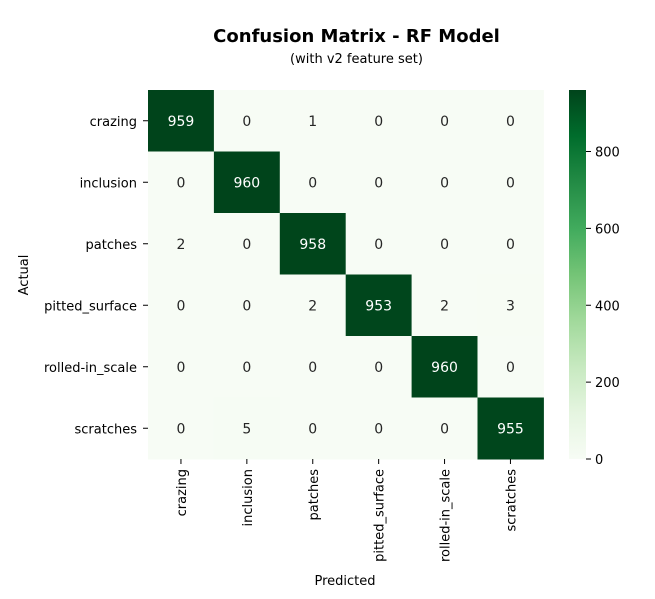  I want to click on cell-value-label: 1, so click(312, 122).